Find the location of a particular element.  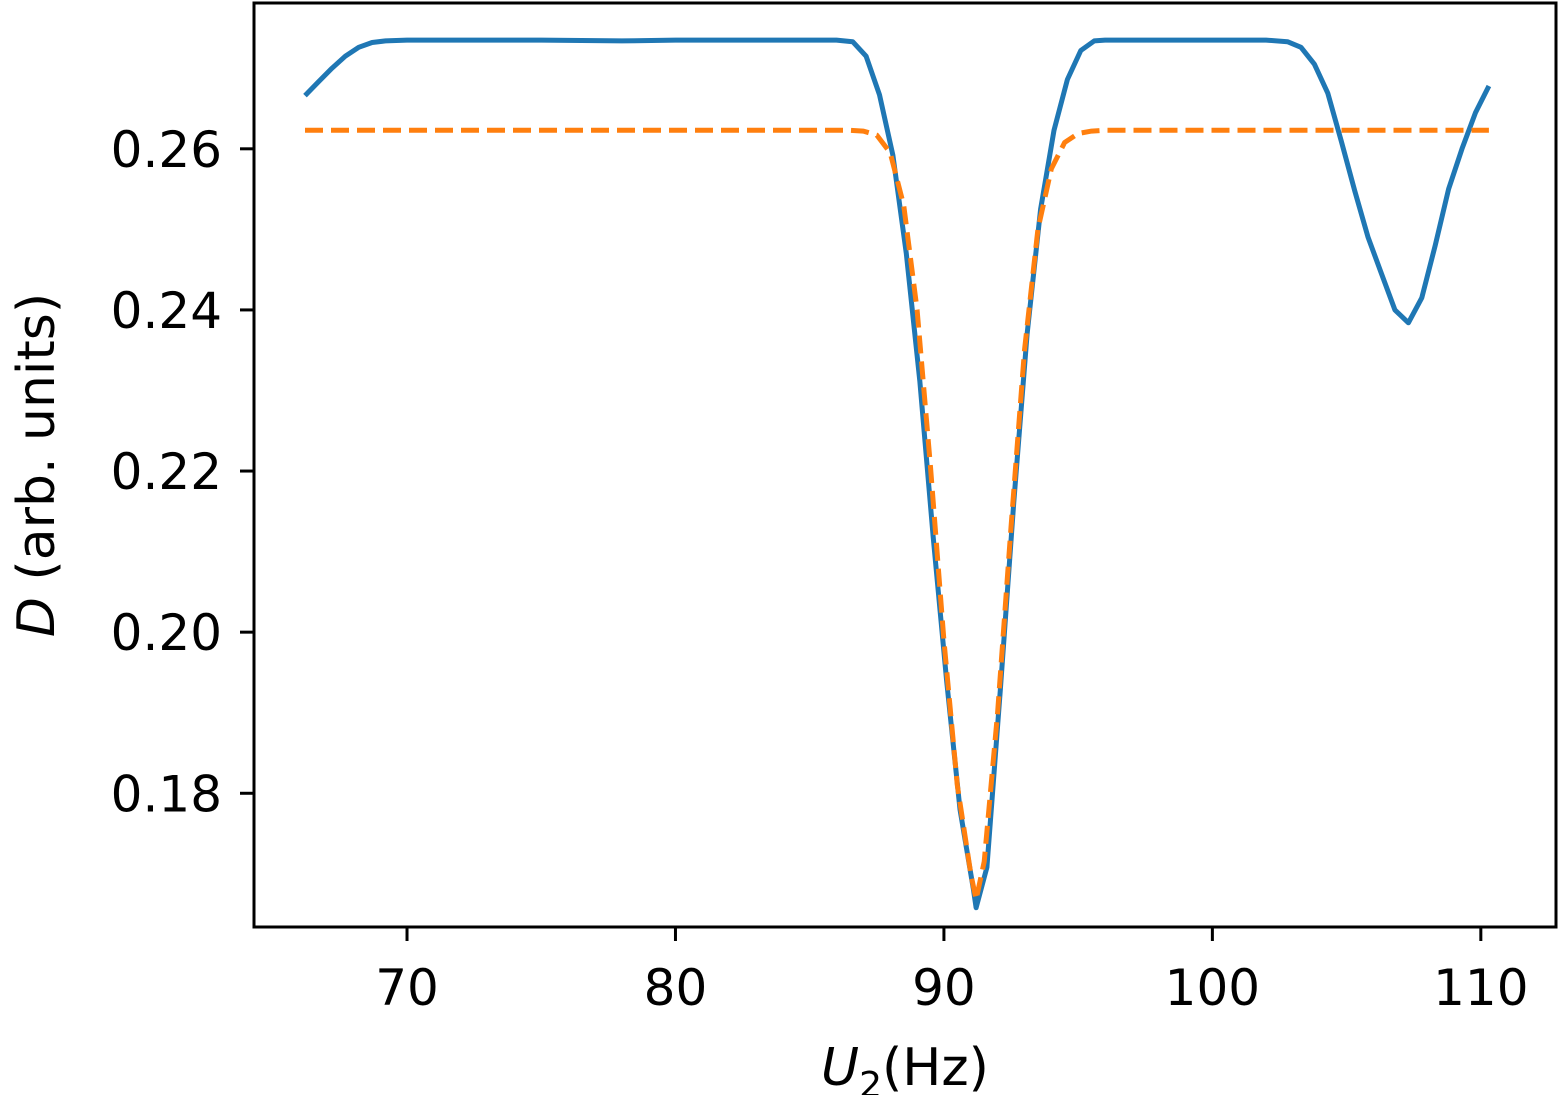

y-axis-ticks: 0.18 0.20 0.22 0.24 0.26 is located at coordinates (182, 472).